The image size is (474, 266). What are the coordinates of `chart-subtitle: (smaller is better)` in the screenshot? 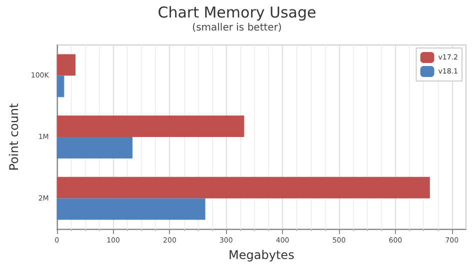 It's located at (237, 28).